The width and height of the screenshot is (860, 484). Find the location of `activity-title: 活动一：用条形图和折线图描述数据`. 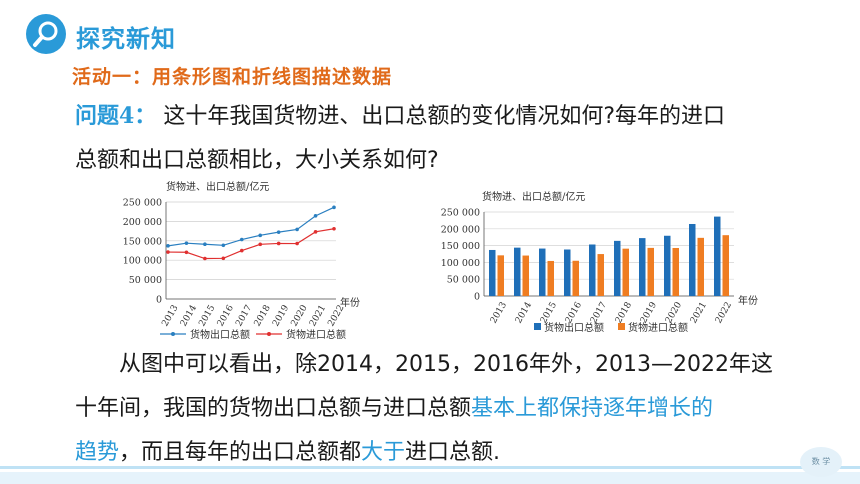

activity-title: 活动一：用条形图和折线图描述数据 is located at coordinates (232, 77).